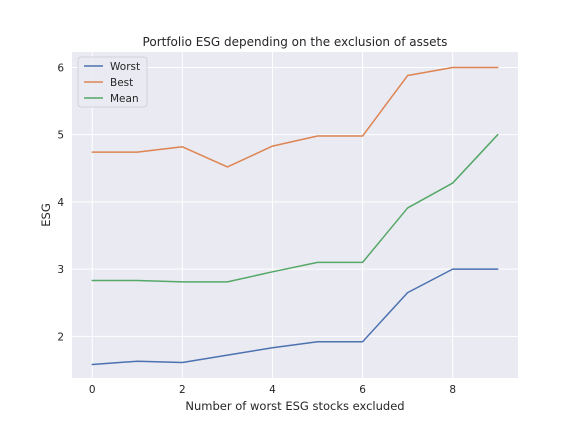 The width and height of the screenshot is (576, 432). Describe the element at coordinates (92, 390) in the screenshot. I see `x-tick-label: 0` at that location.